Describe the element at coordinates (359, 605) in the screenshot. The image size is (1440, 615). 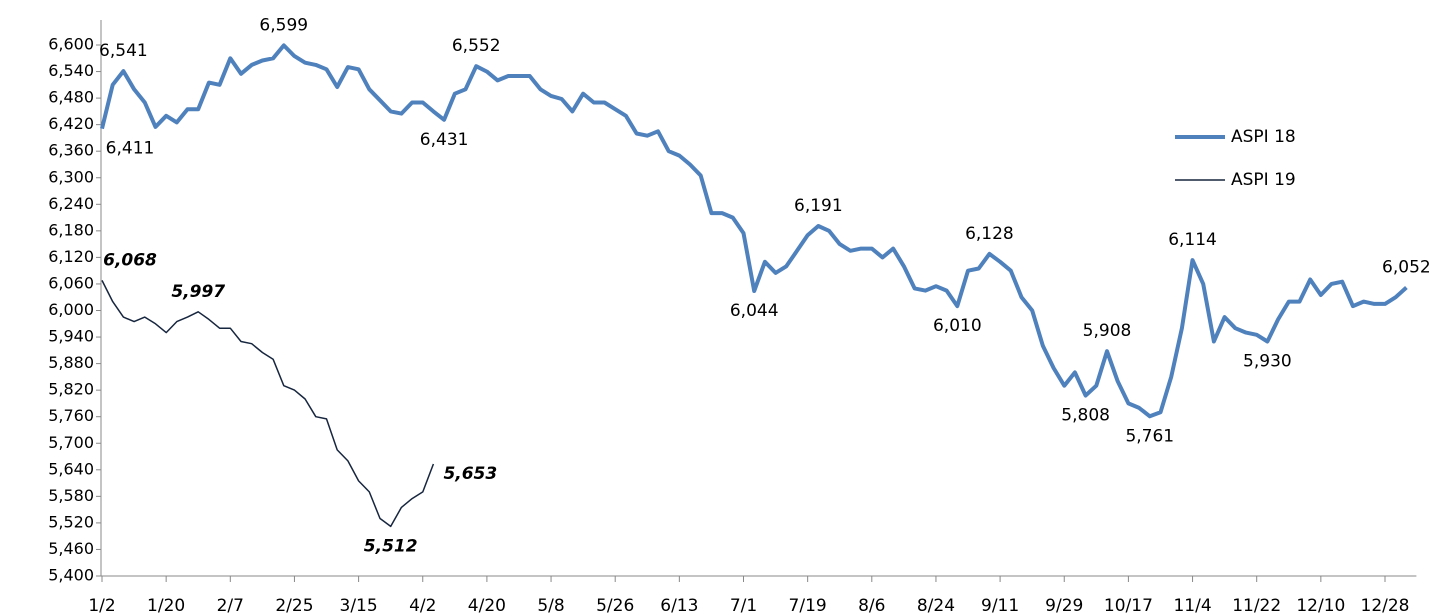
I see `x-tick-label: 3/15` at that location.